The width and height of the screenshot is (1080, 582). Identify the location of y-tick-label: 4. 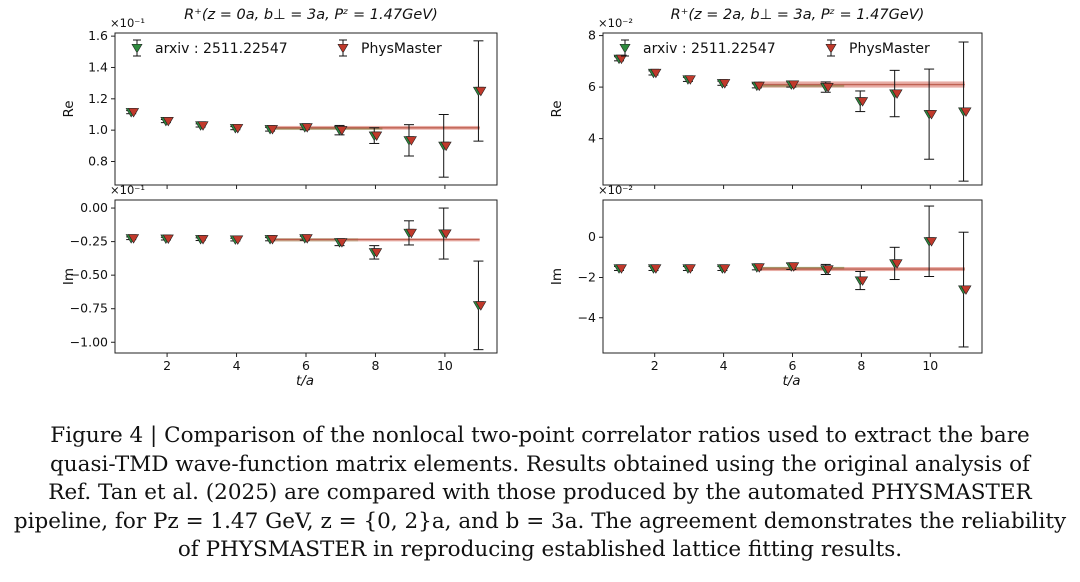
(592, 138).